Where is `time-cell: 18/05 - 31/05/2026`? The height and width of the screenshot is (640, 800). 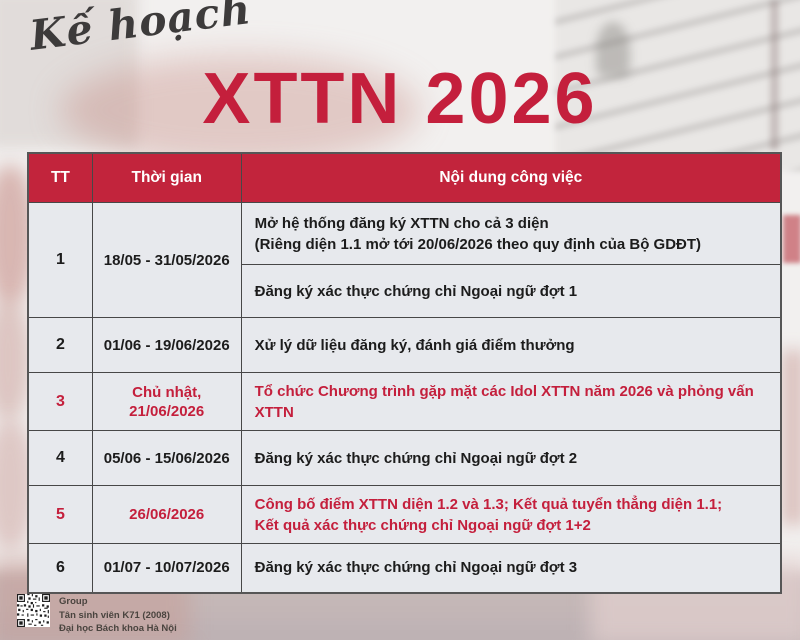
time-cell: 18/05 - 31/05/2026 is located at coordinates (166, 260).